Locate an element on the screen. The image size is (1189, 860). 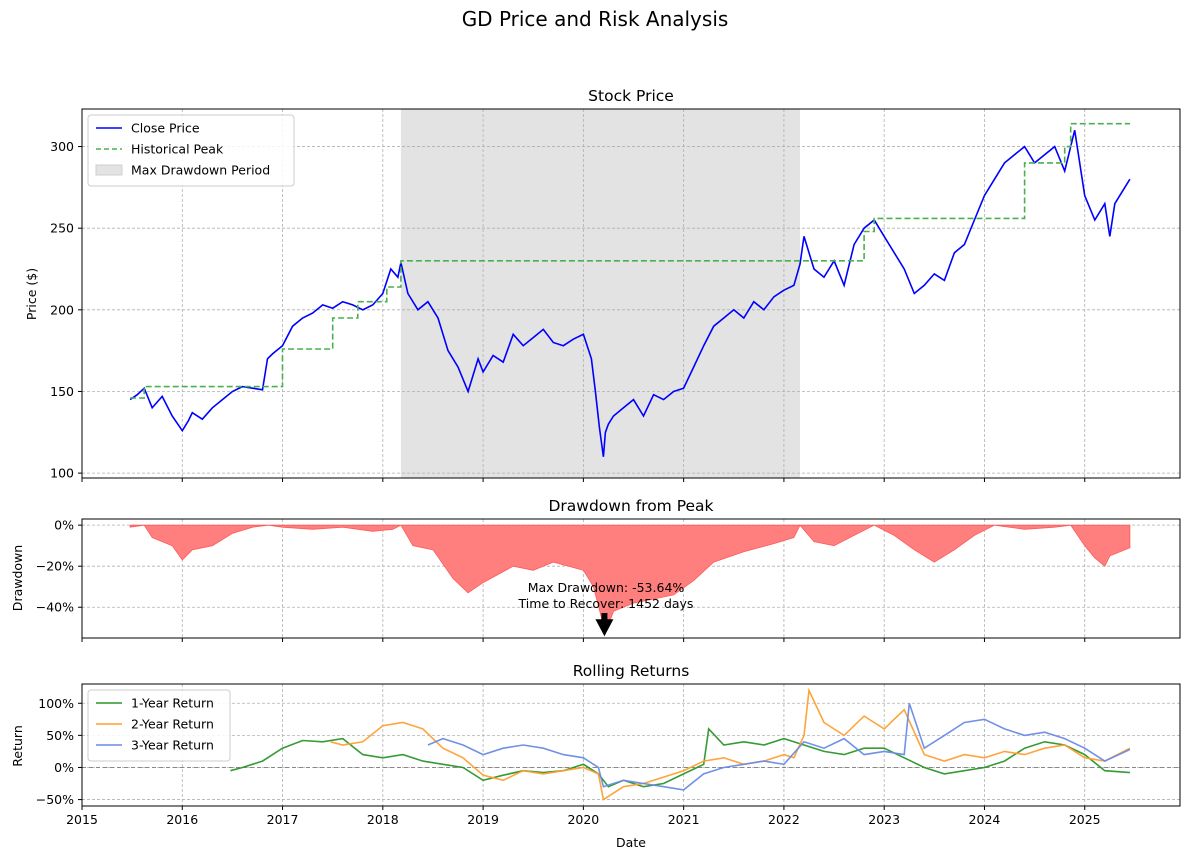
legend-label: Historical Peak is located at coordinates (177, 149).